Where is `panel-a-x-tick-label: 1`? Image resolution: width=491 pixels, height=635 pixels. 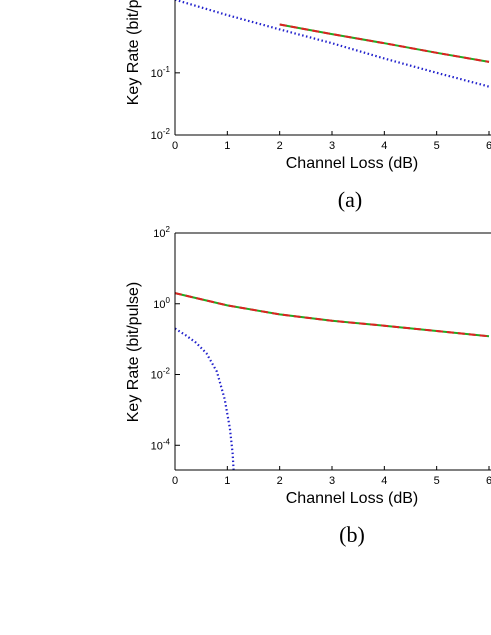 panel-a-x-tick-label: 1 is located at coordinates (227, 146).